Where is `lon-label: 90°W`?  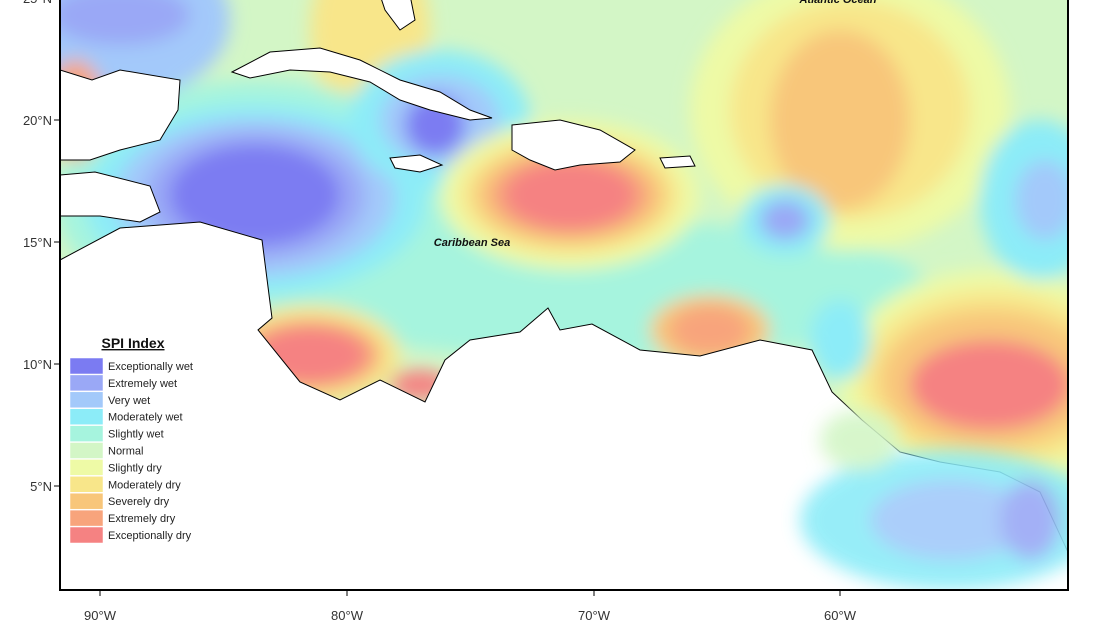
lon-label: 90°W is located at coordinates (100, 615).